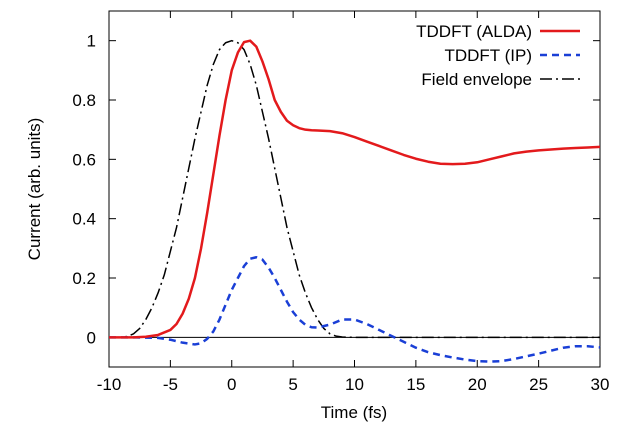 Image resolution: width=626 pixels, height=428 pixels. Describe the element at coordinates (231, 384) in the screenshot. I see `x-tick-label: 0` at that location.